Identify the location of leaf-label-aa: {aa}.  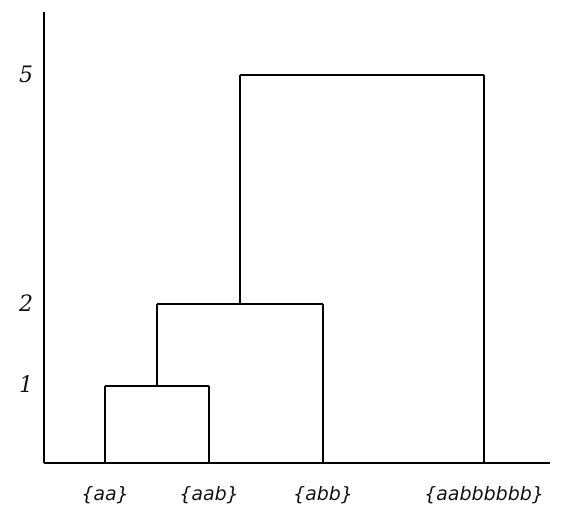
(104, 494).